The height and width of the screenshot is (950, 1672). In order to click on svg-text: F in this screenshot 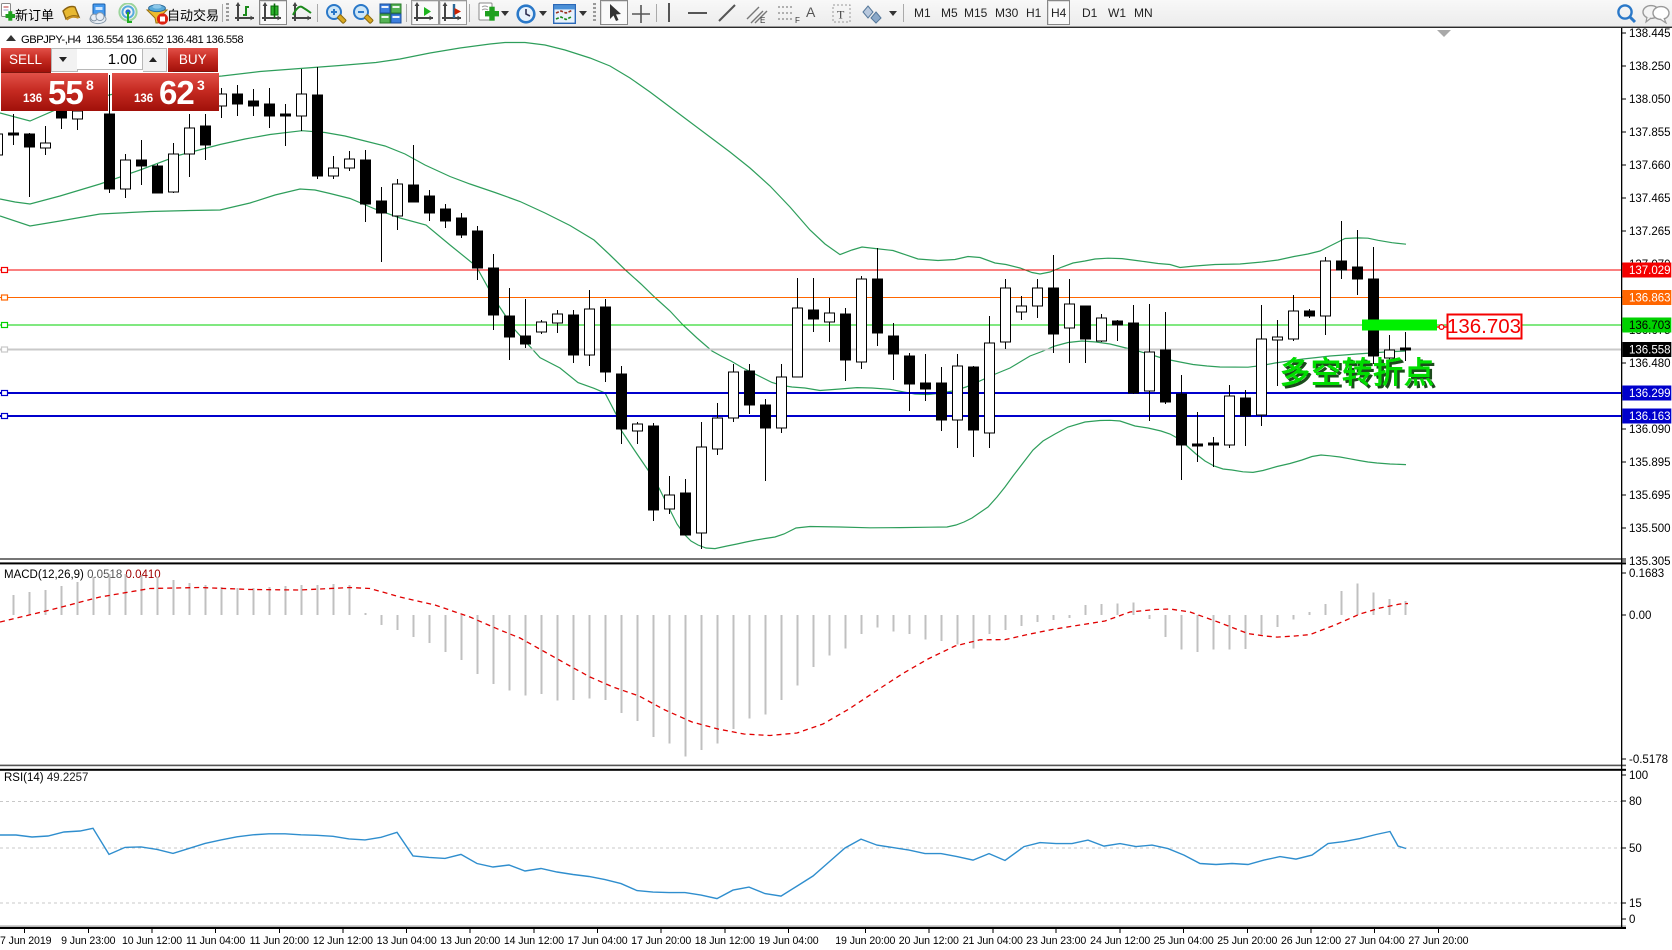, I will do `click(797, 20)`.